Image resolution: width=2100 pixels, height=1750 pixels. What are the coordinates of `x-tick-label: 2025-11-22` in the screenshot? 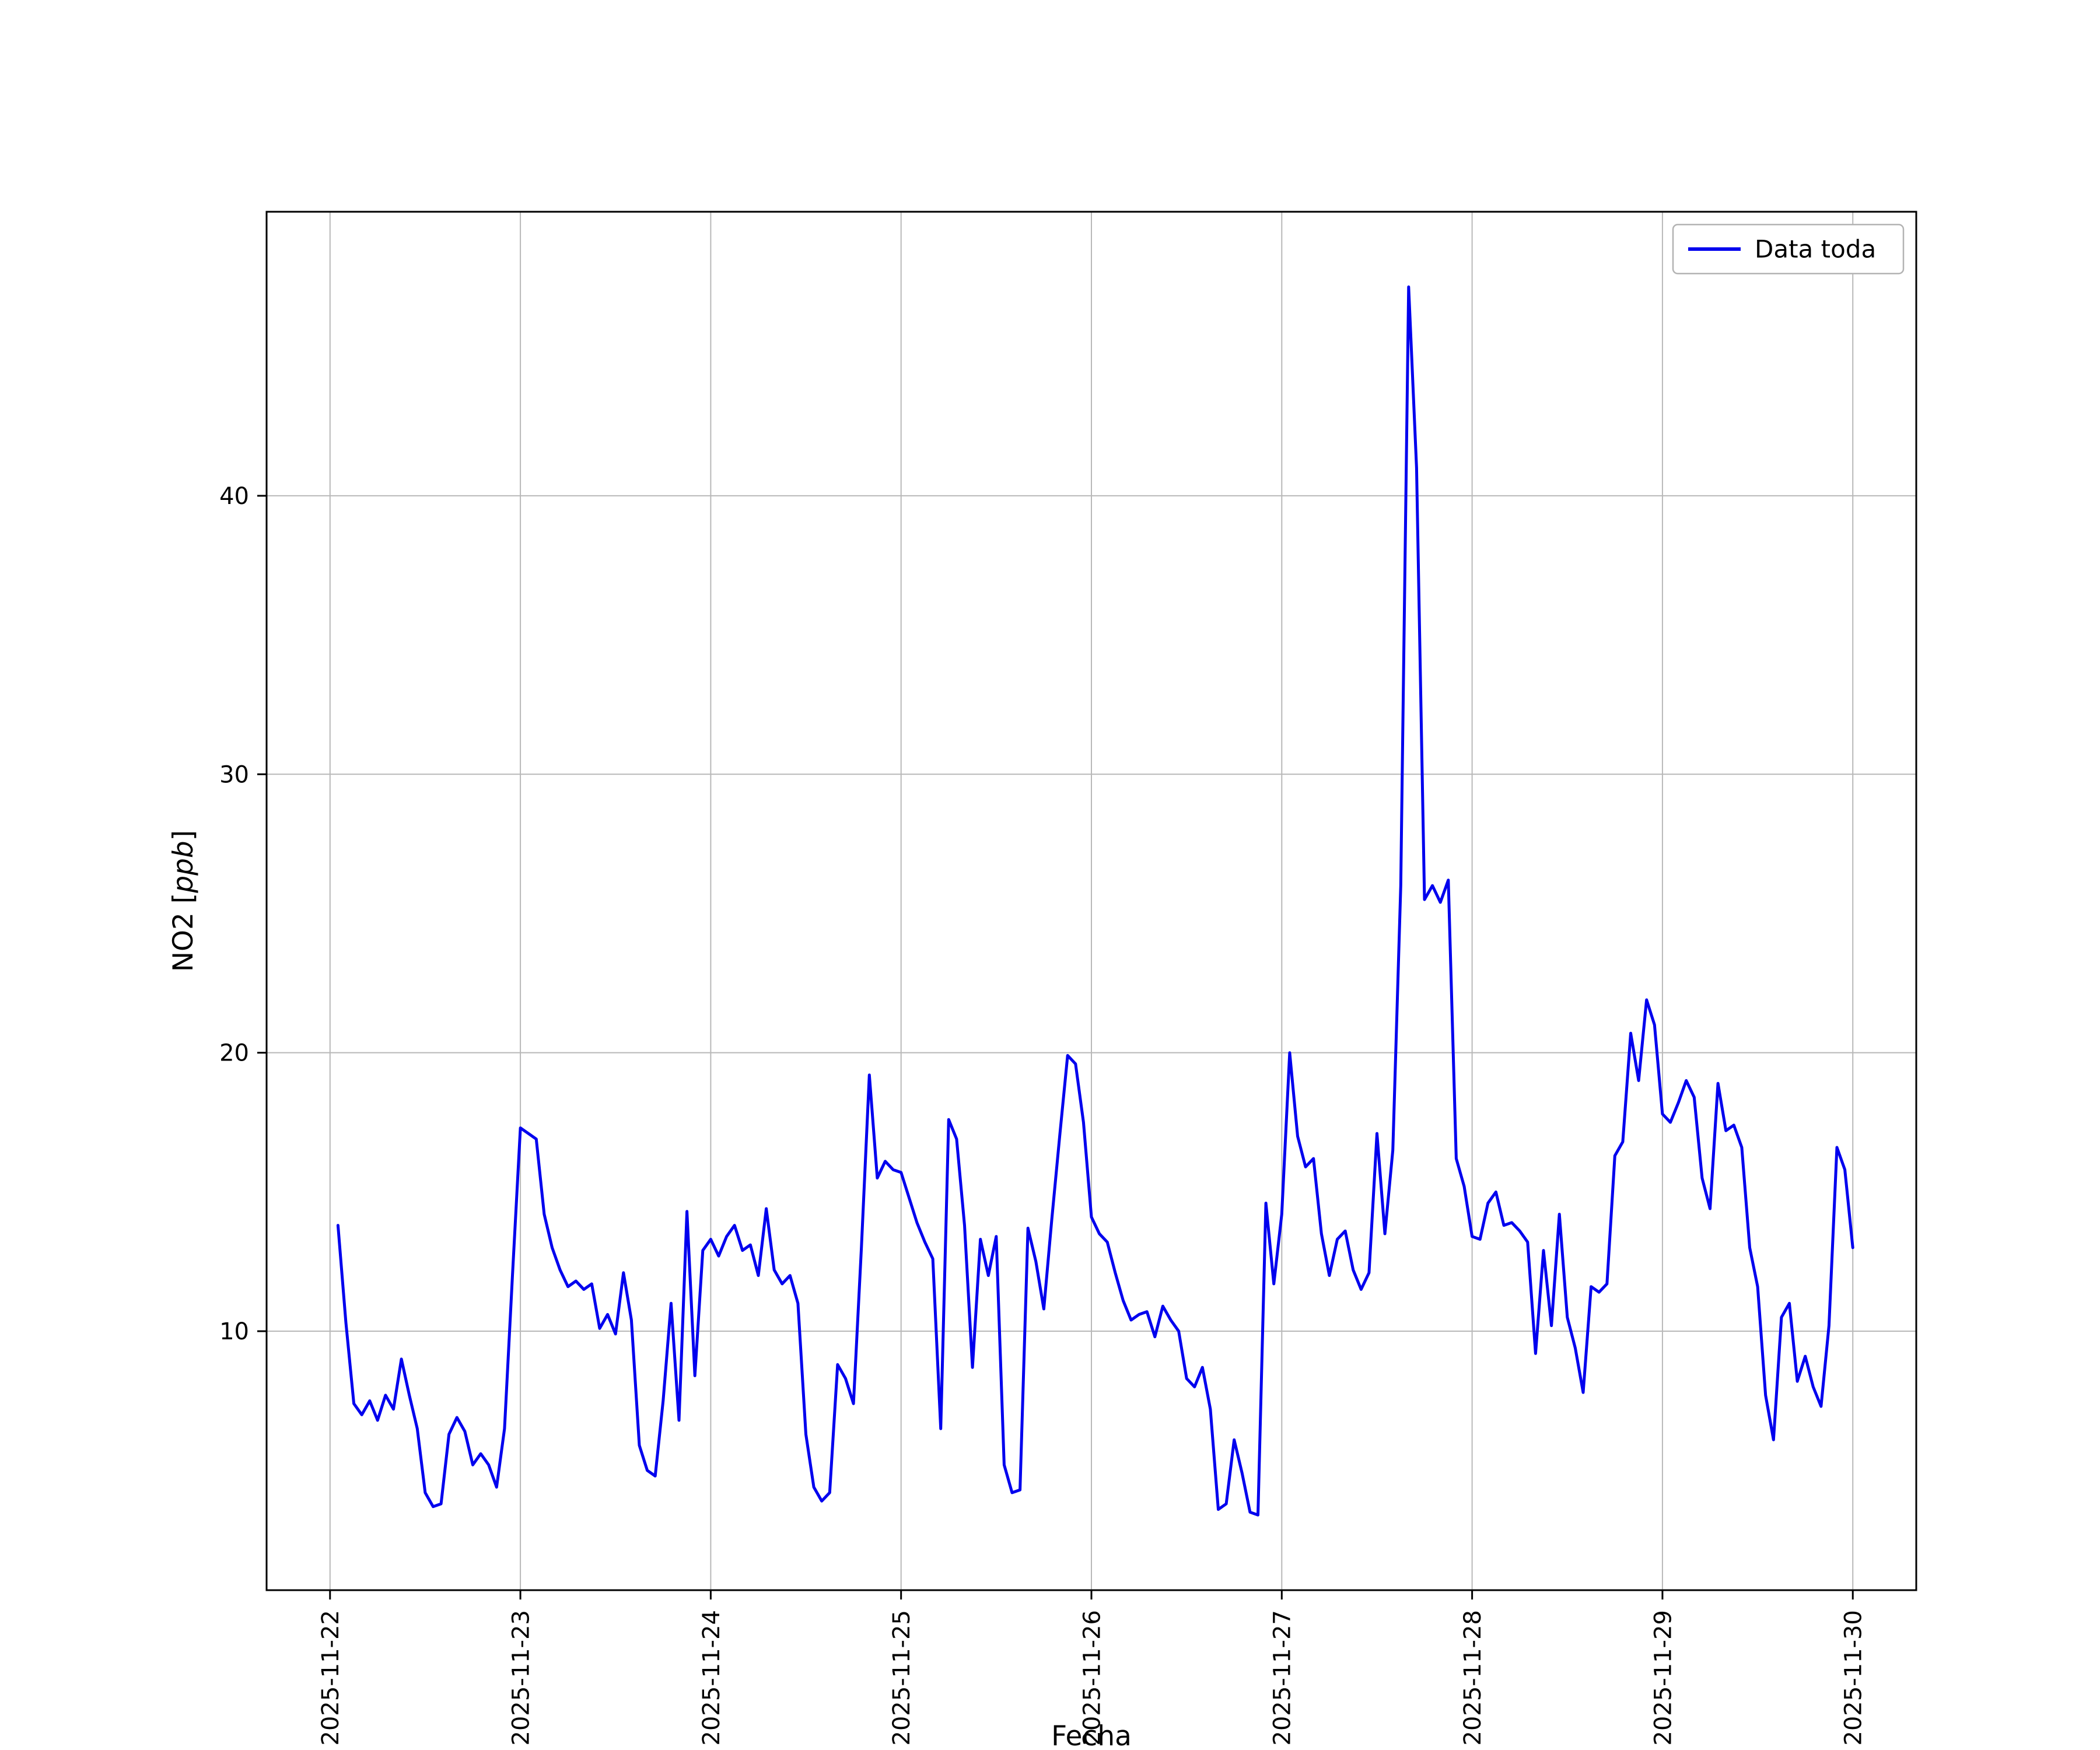 It's located at (330, 1678).